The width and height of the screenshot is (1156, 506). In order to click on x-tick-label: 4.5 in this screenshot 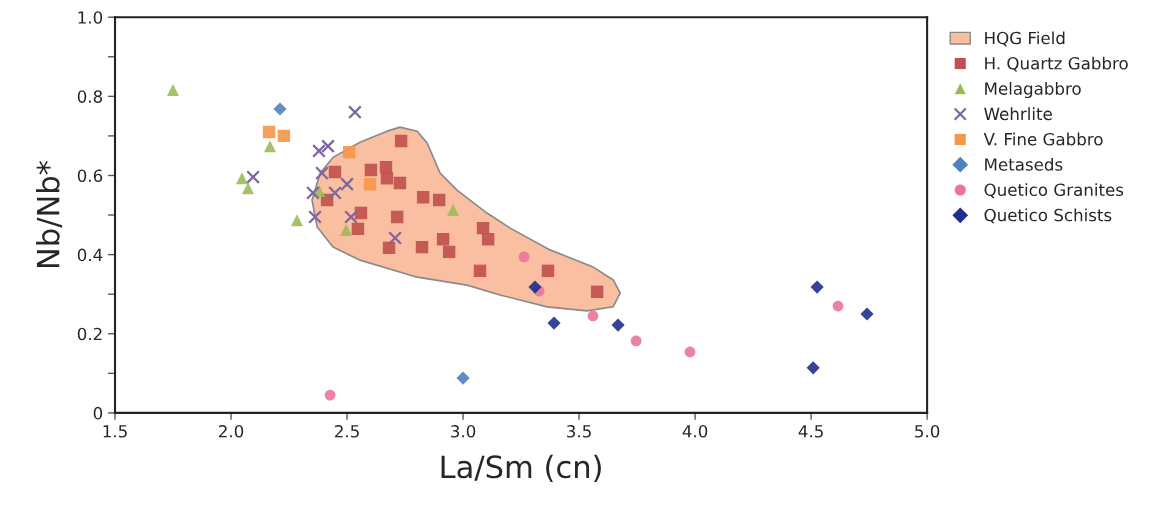, I will do `click(810, 431)`.